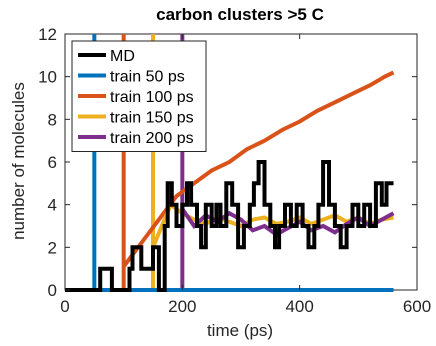 This screenshot has width=436, height=346. What do you see at coordinates (18, 161) in the screenshot?
I see `y-axis-label: number of molecules` at bounding box center [18, 161].